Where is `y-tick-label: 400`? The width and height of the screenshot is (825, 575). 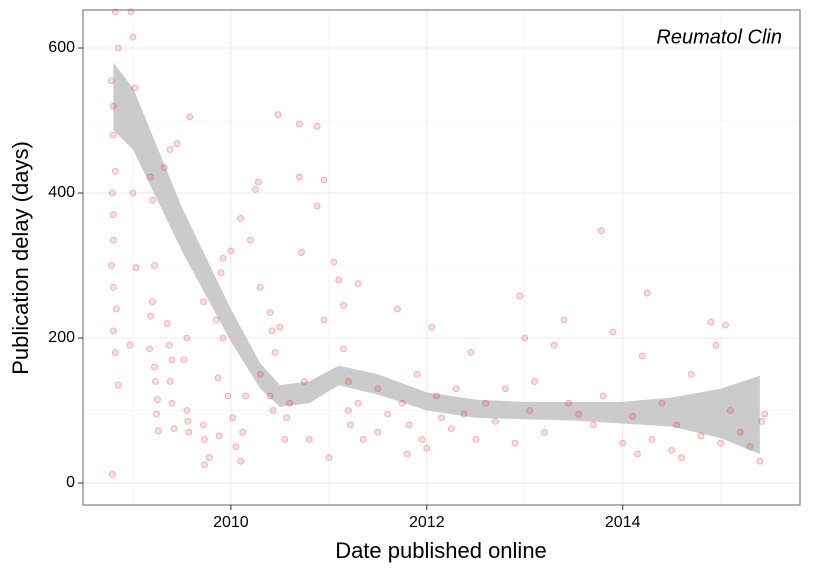
y-tick-label: 400 is located at coordinates (61, 192).